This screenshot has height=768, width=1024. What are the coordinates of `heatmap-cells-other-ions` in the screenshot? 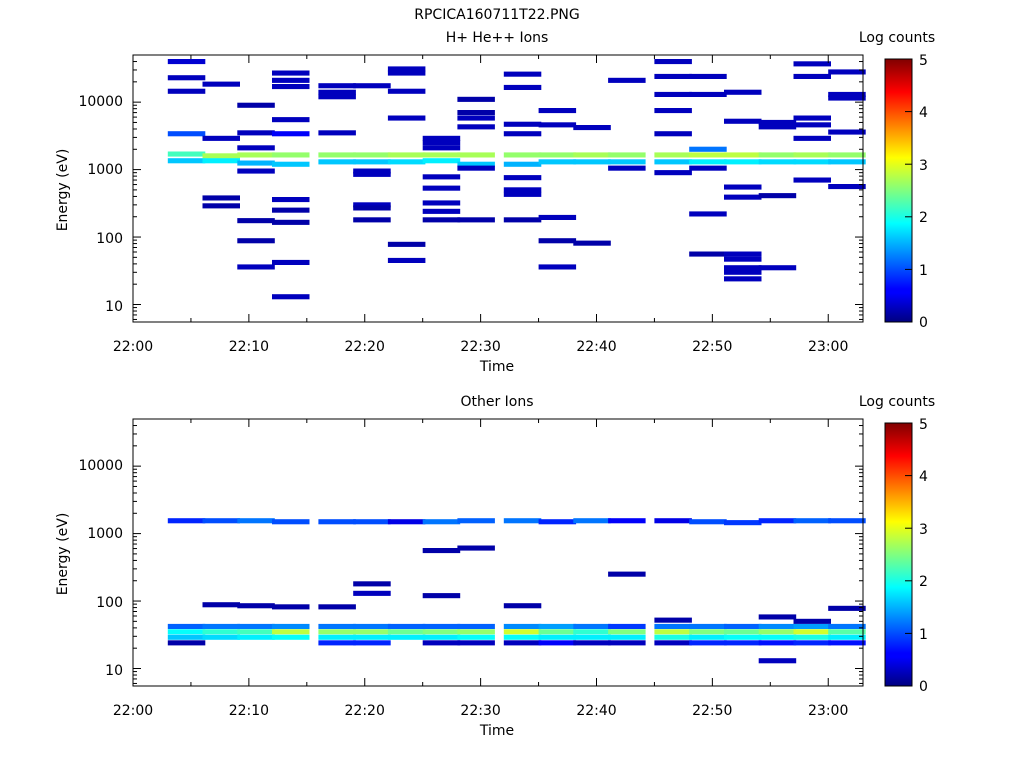 It's located at (516, 591).